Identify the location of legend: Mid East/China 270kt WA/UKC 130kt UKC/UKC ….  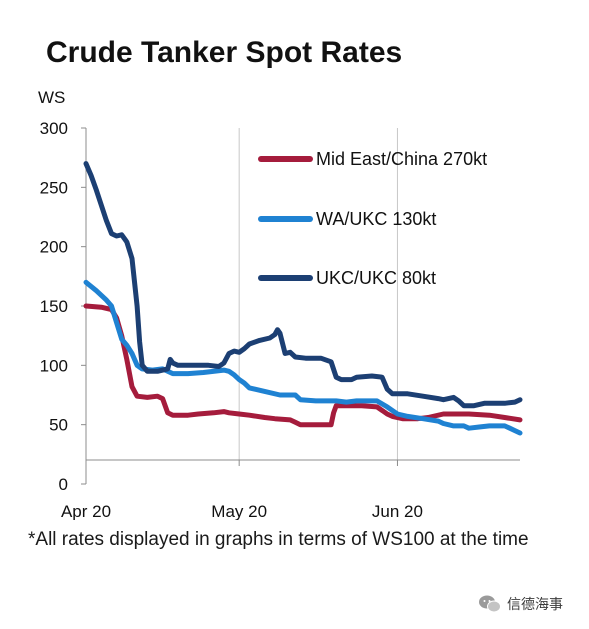
(372, 218).